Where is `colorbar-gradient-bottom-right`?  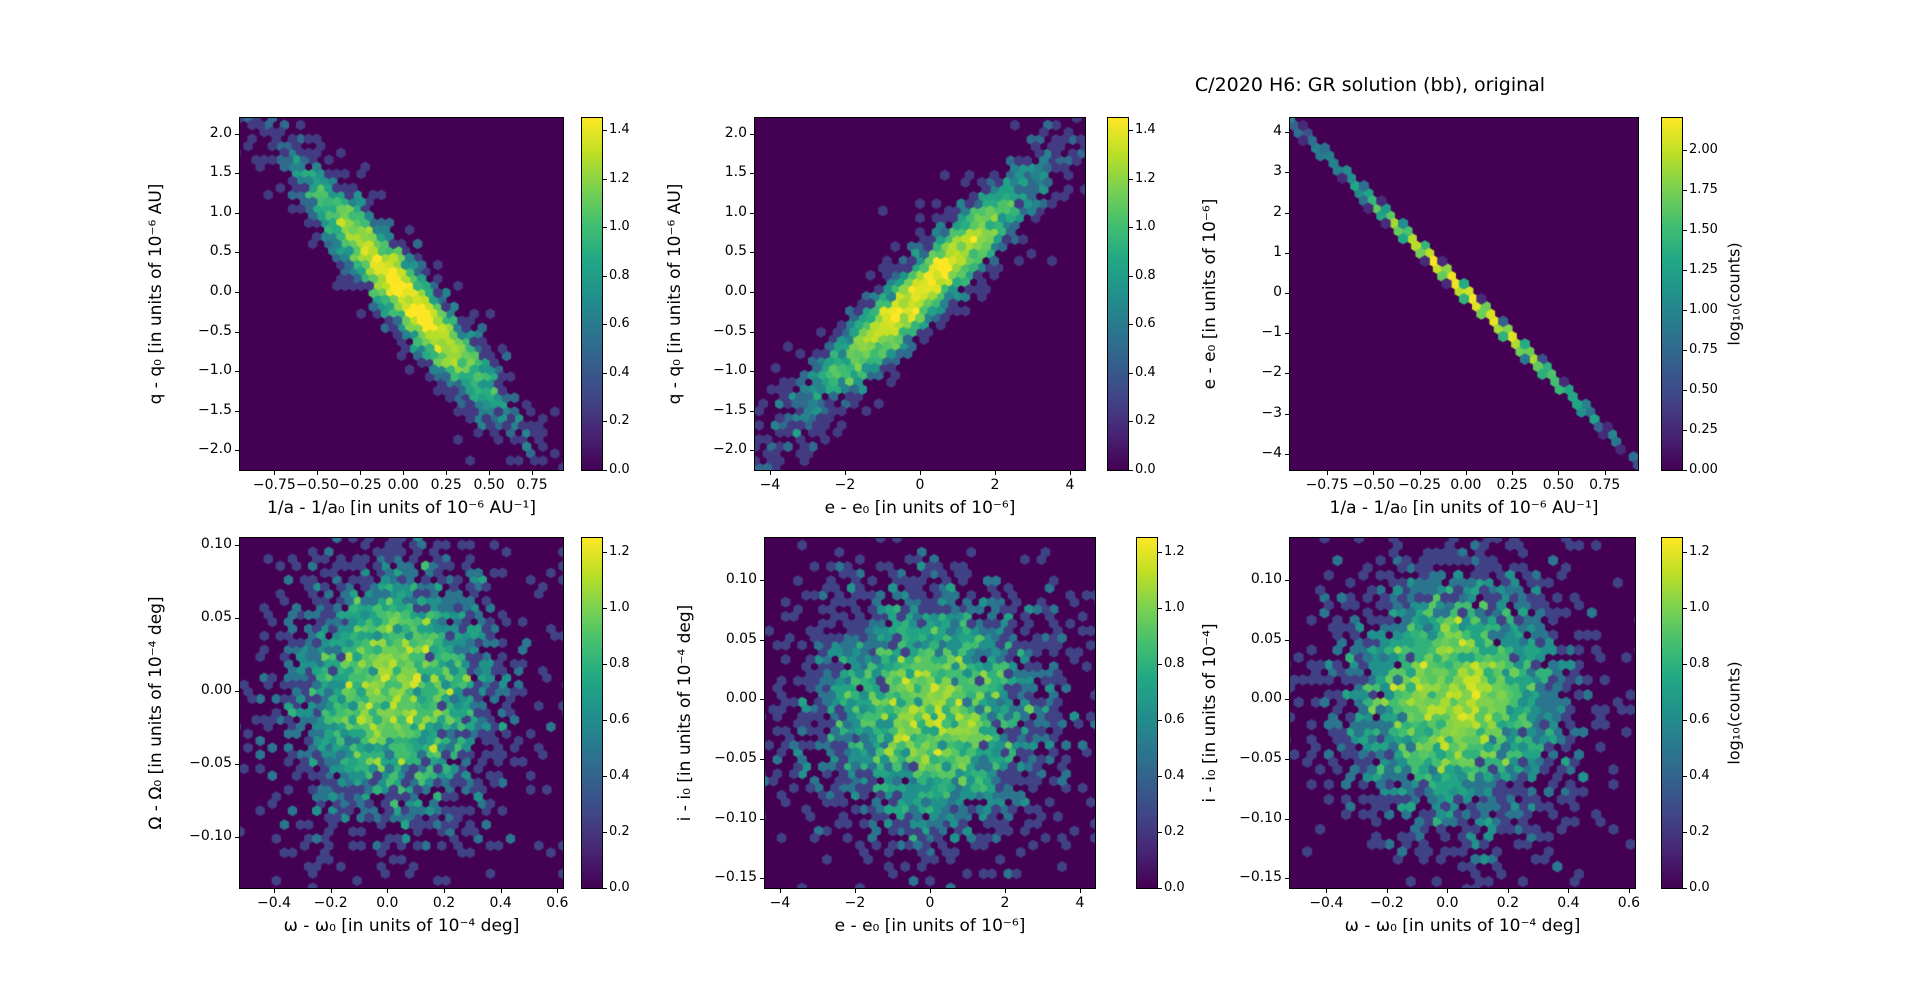 colorbar-gradient-bottom-right is located at coordinates (1672, 713).